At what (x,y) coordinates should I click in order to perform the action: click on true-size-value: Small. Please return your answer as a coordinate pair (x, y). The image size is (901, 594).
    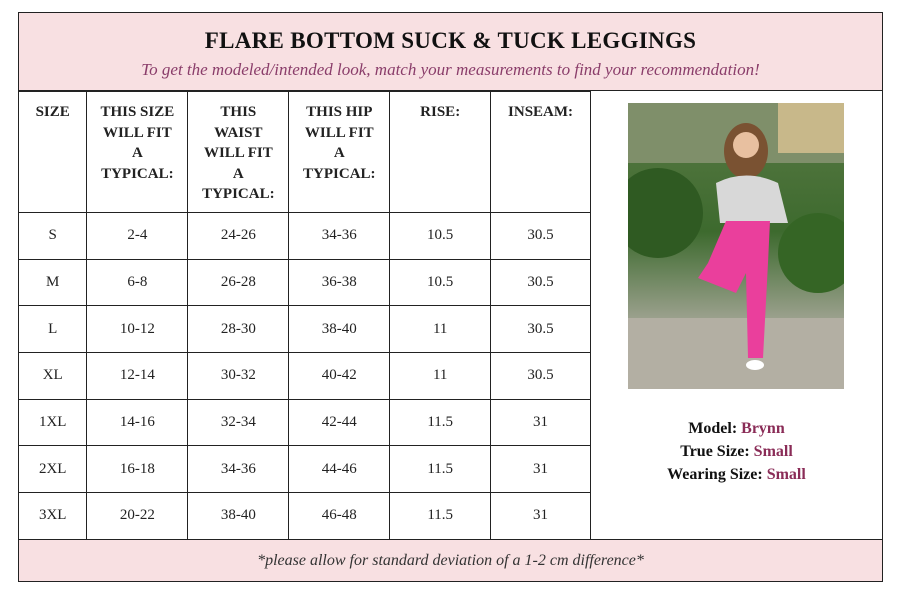
    Looking at the image, I should click on (773, 451).